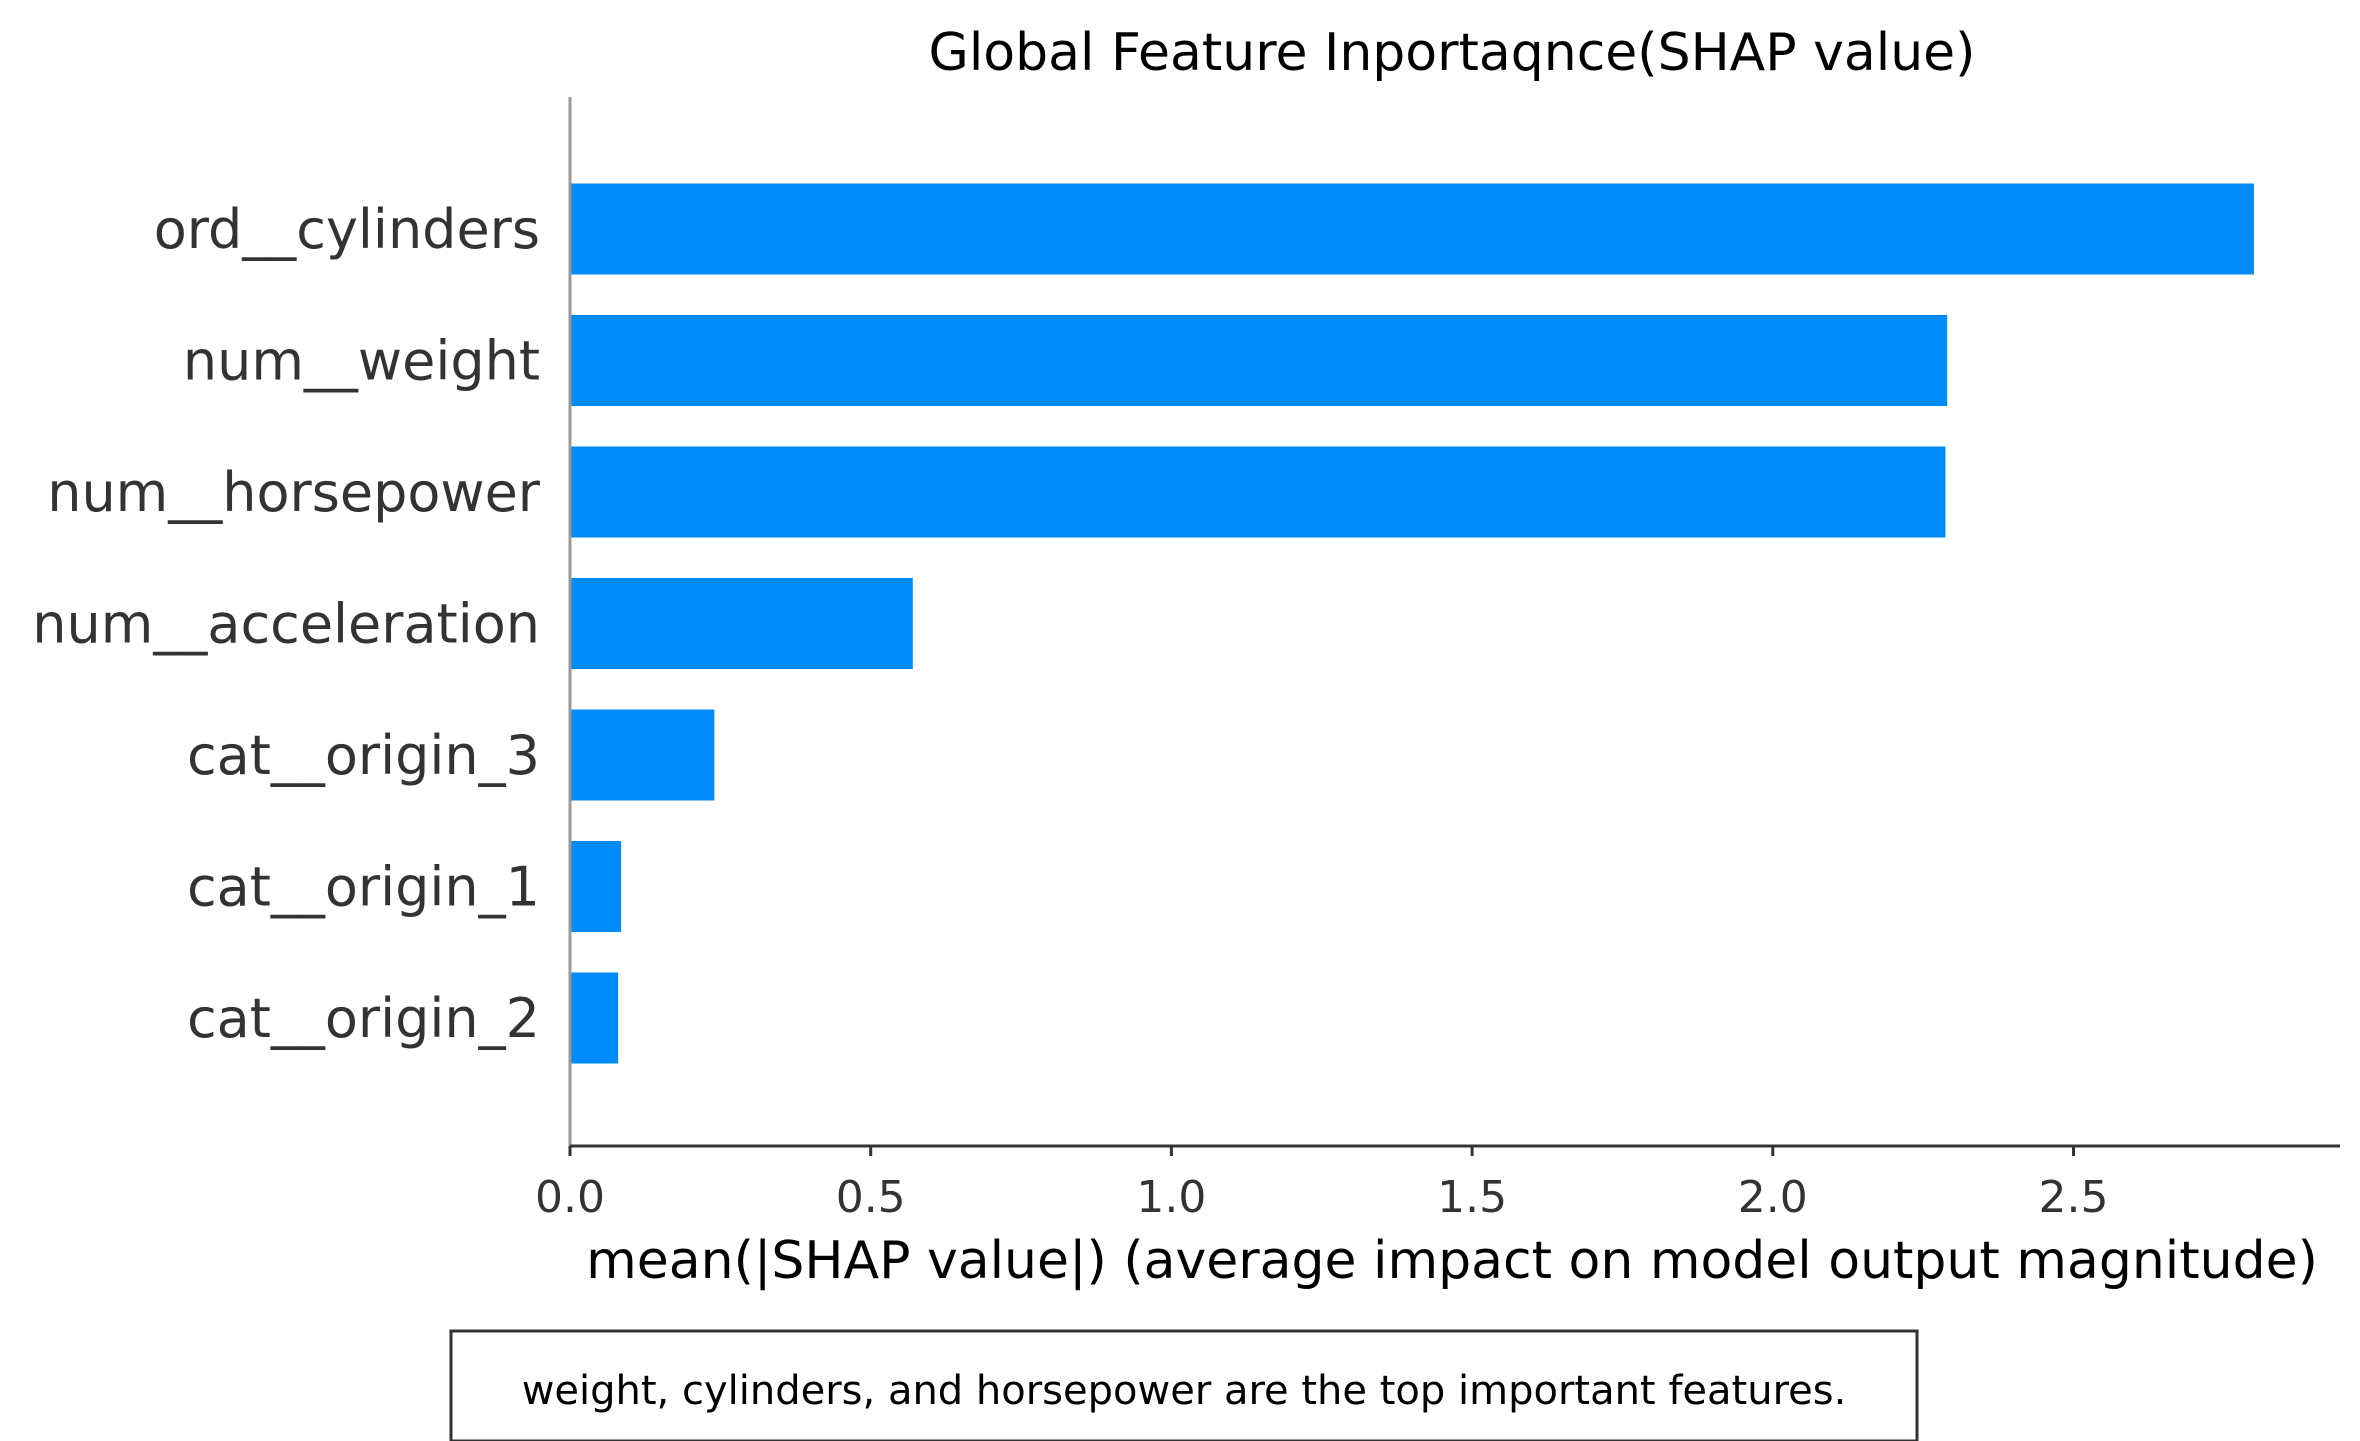 The image size is (2360, 1441). I want to click on x-tick-label: 2.0, so click(1773, 1197).